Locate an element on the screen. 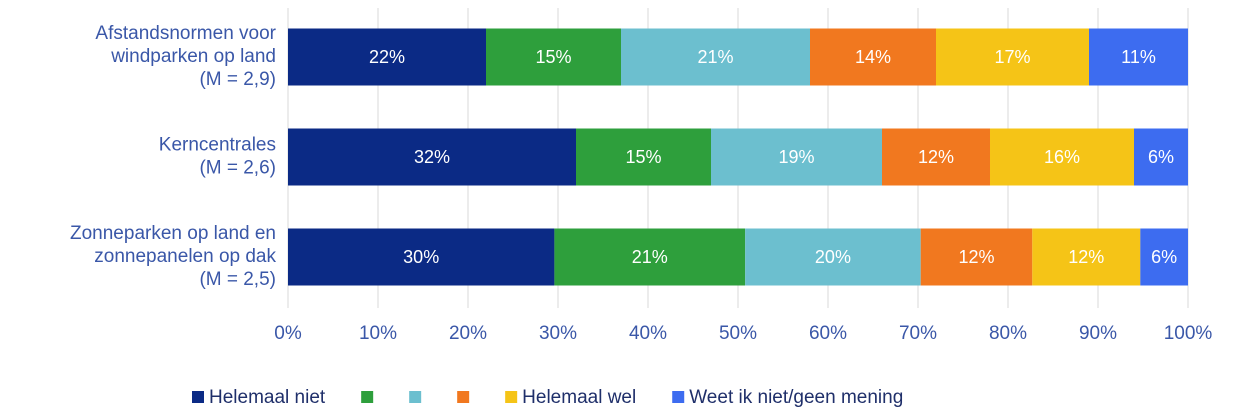 The width and height of the screenshot is (1233, 412). category-label: Kerncentrales is located at coordinates (217, 145).